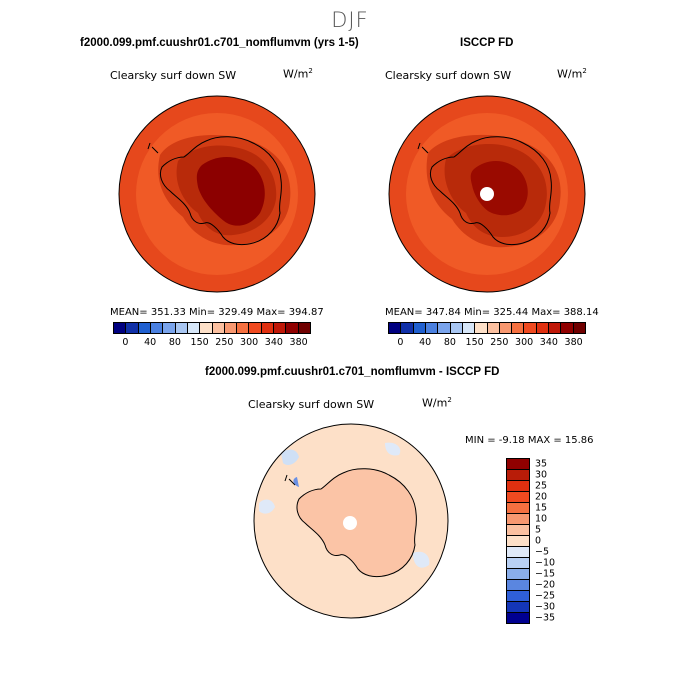 The image size is (700, 700). I want to click on map-right, so click(487, 194).